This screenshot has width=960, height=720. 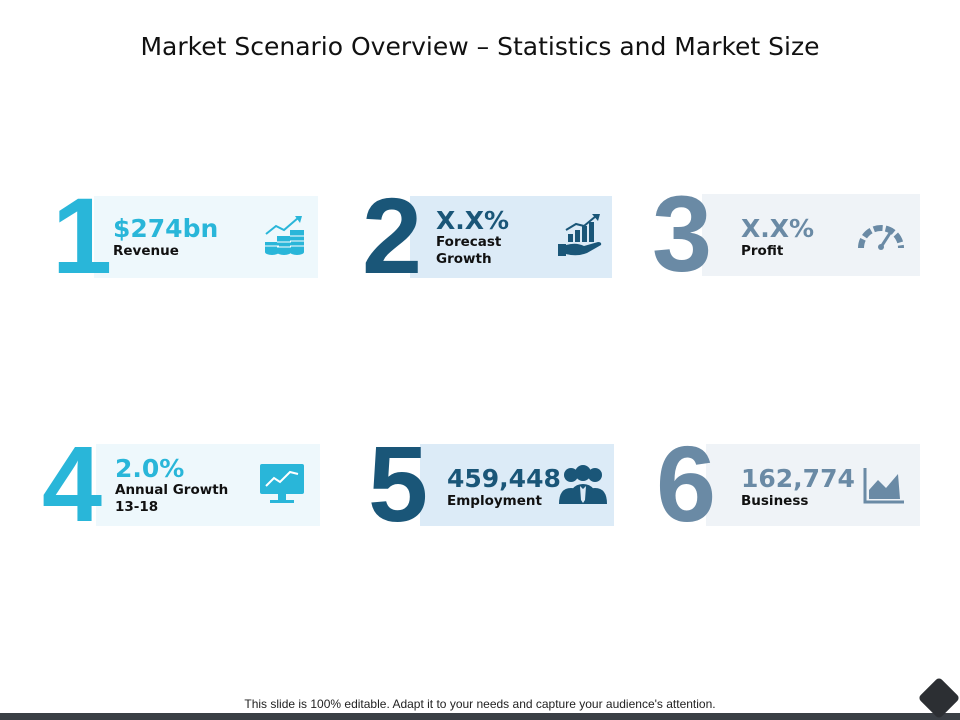 What do you see at coordinates (686, 483) in the screenshot?
I see `card-number: 6` at bounding box center [686, 483].